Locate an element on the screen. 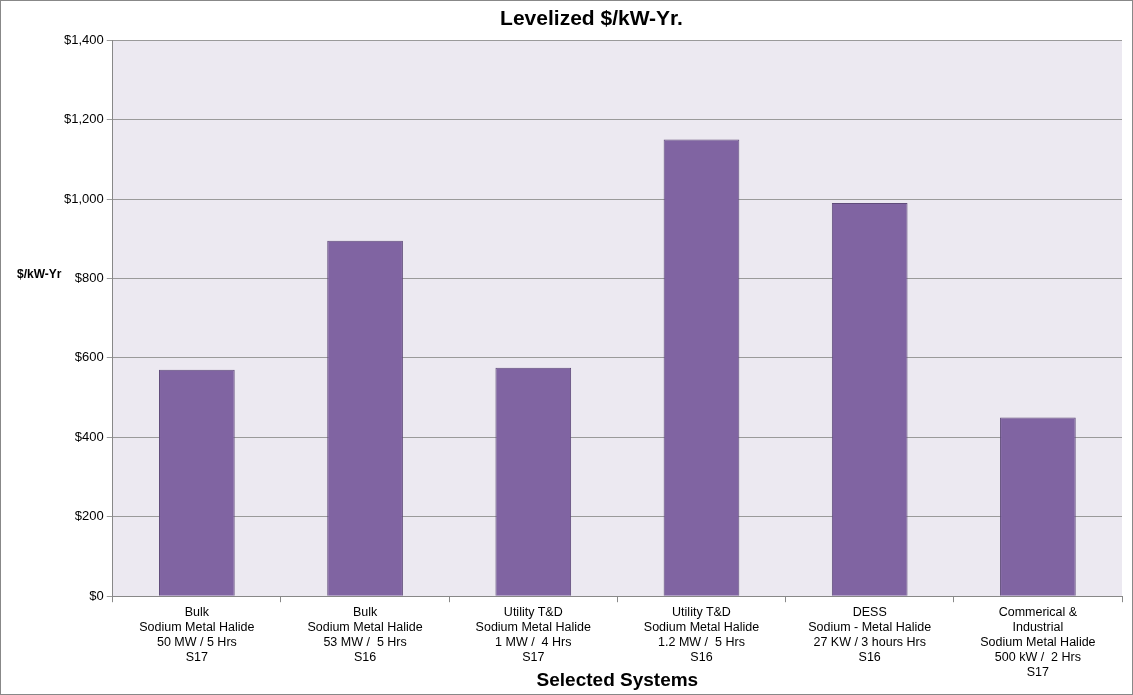 This screenshot has height=695, width=1133. y-tick-label: $1,000 is located at coordinates (84, 198).